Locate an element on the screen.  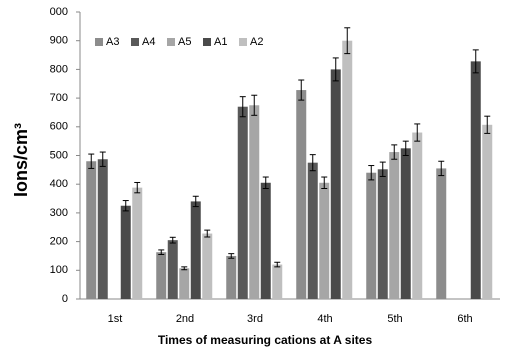
y-tick-label: 800 is located at coordinates (59, 69).